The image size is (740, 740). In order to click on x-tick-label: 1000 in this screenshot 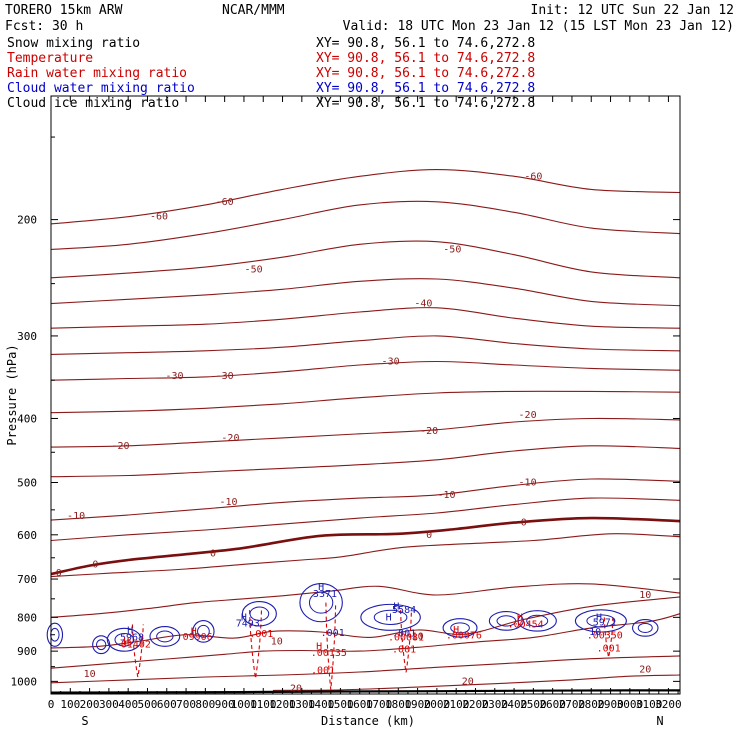, I will do `click(244, 704)`.